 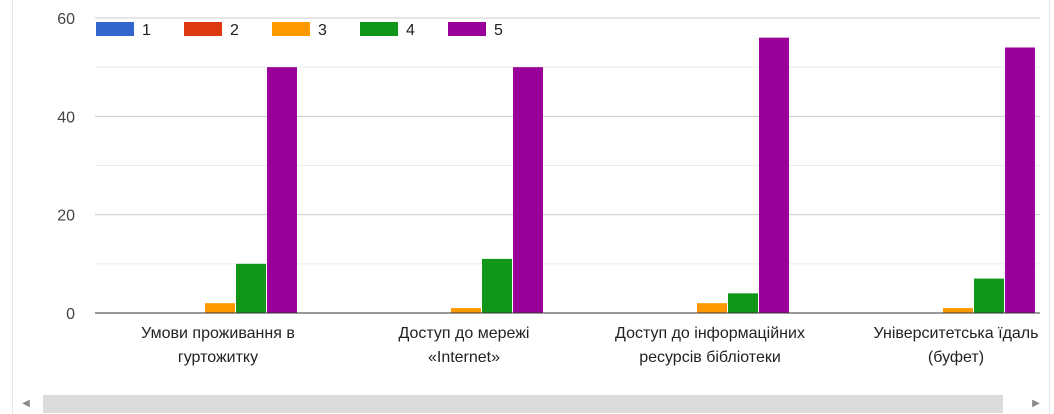 What do you see at coordinates (218, 333) in the screenshot?
I see `x-tick-label: Умови проживання в` at bounding box center [218, 333].